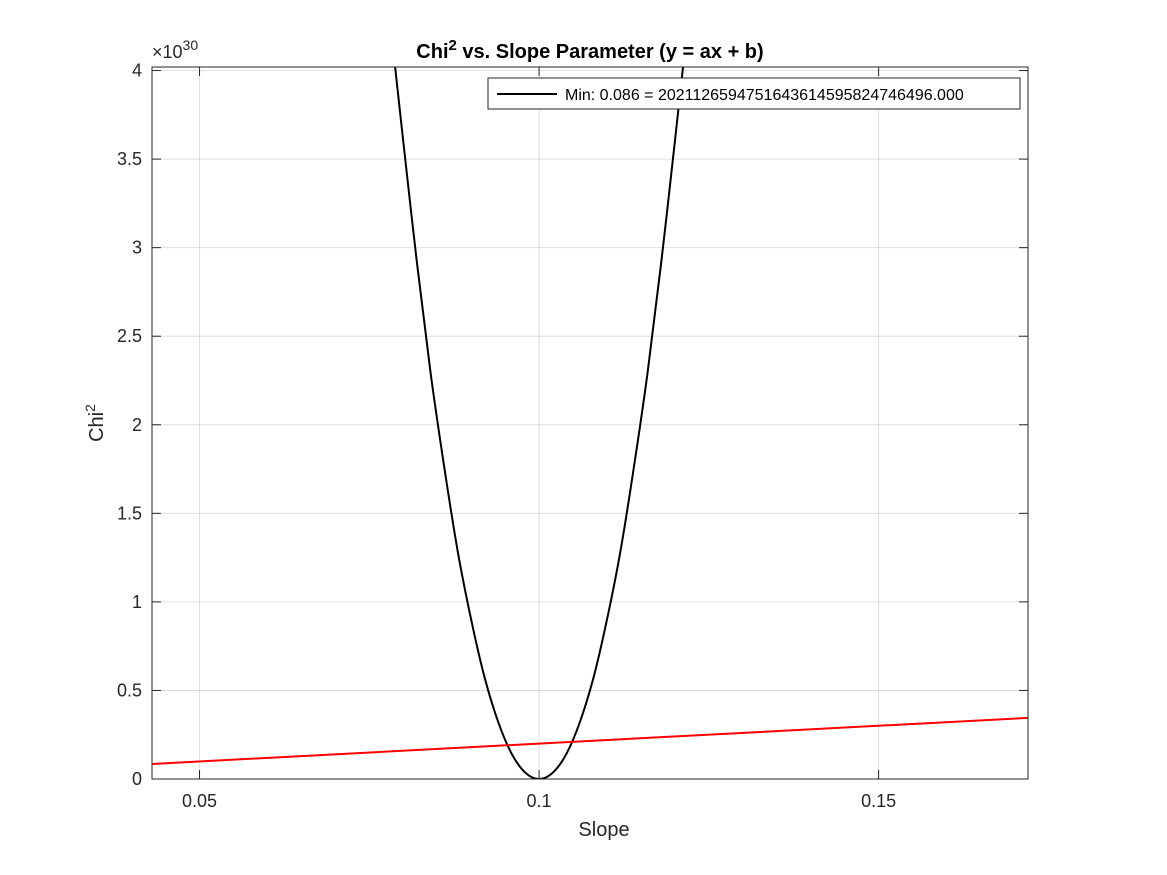 This screenshot has width=1167, height=875. I want to click on x-axis-label: Slope, so click(603, 830).